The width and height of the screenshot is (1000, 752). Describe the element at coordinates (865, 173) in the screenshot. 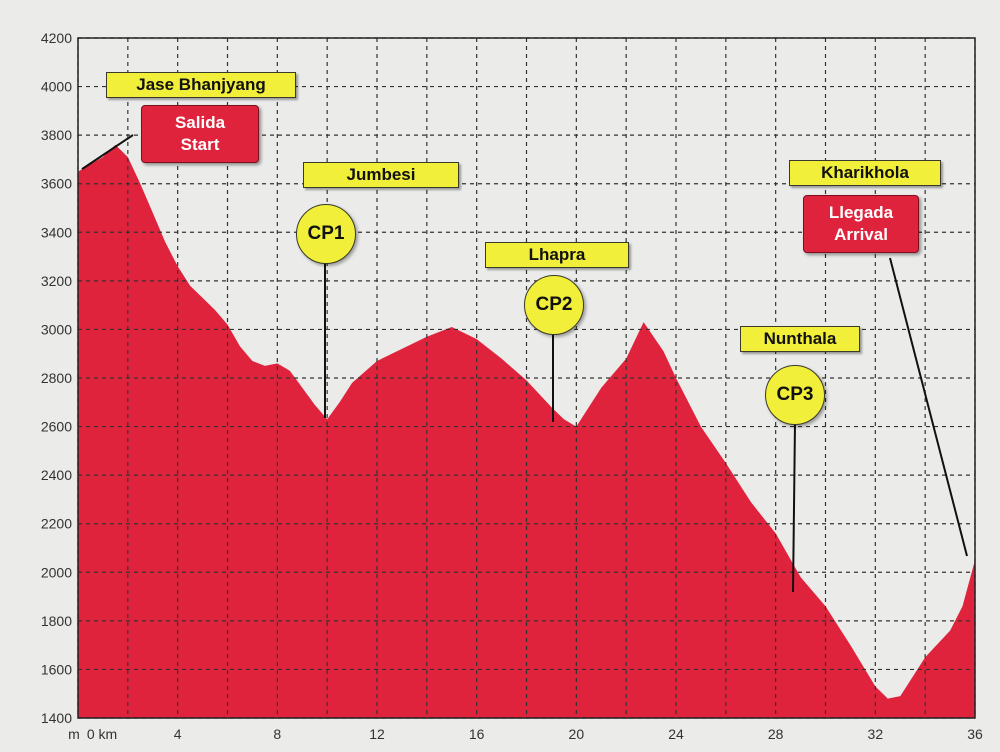

I see `waypoint-label-kharikhola: Kharikhola` at that location.